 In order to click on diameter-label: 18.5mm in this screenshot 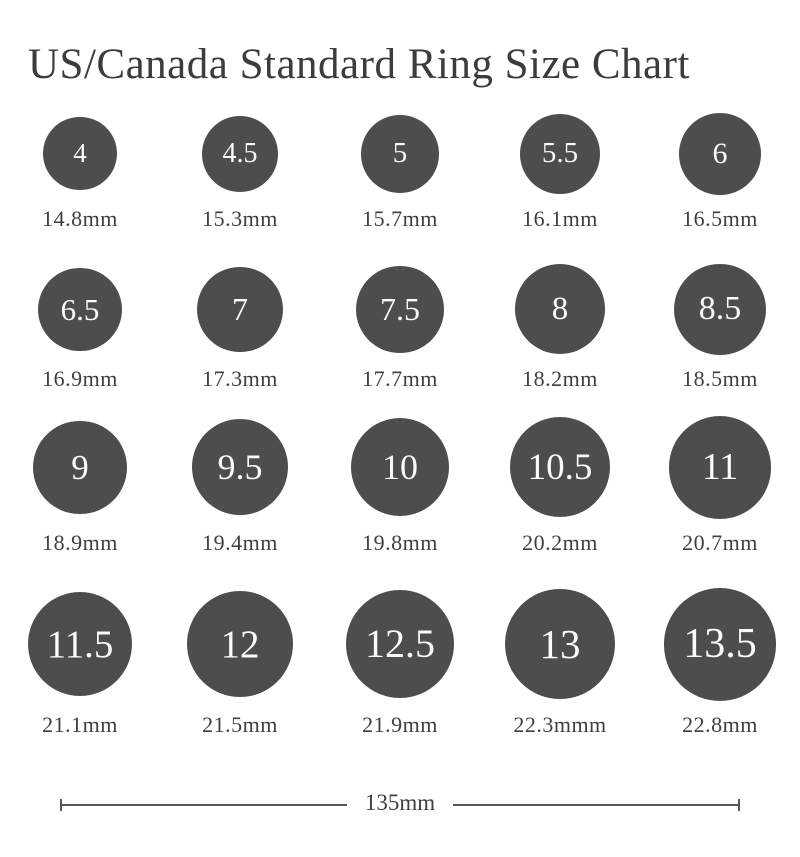, I will do `click(720, 379)`.